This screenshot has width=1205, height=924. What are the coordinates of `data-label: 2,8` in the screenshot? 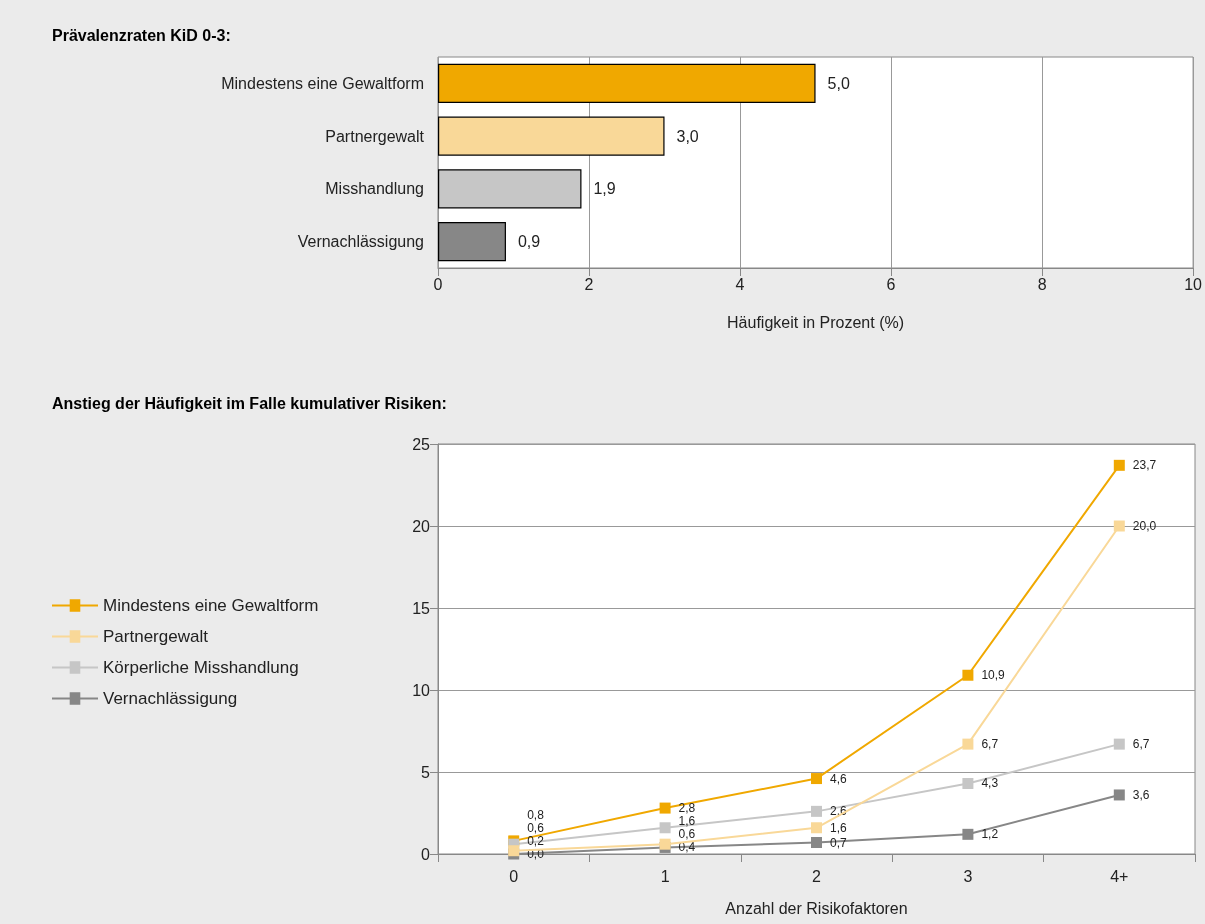 It's located at (687, 808).